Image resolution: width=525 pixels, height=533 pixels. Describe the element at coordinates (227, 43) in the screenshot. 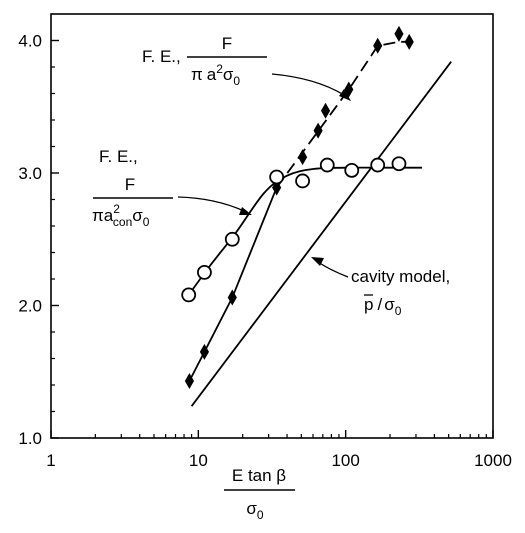

I see `annotation-fe-diamond-numerator: F` at that location.